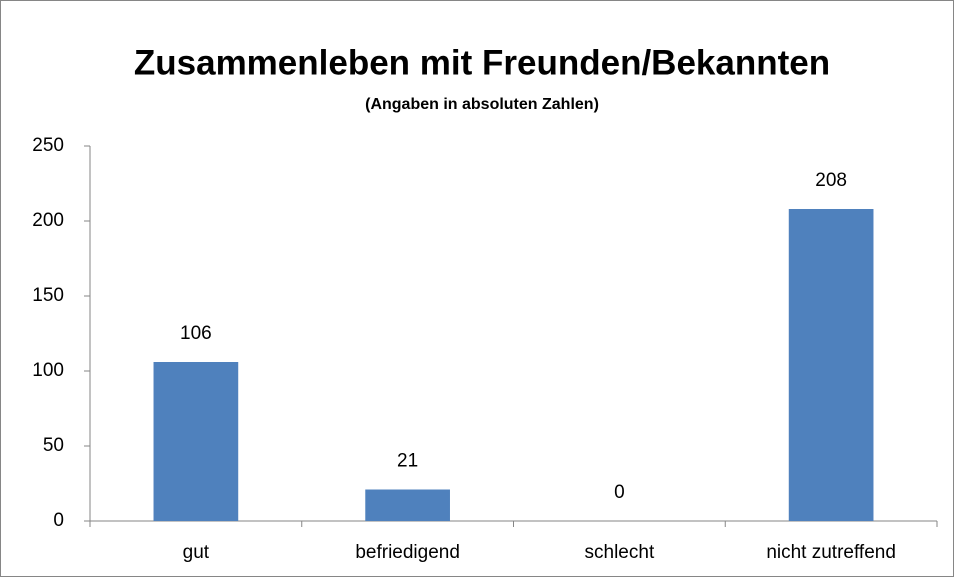 This screenshot has height=578, width=955. What do you see at coordinates (48, 370) in the screenshot?
I see `y-tick-label: 100` at bounding box center [48, 370].